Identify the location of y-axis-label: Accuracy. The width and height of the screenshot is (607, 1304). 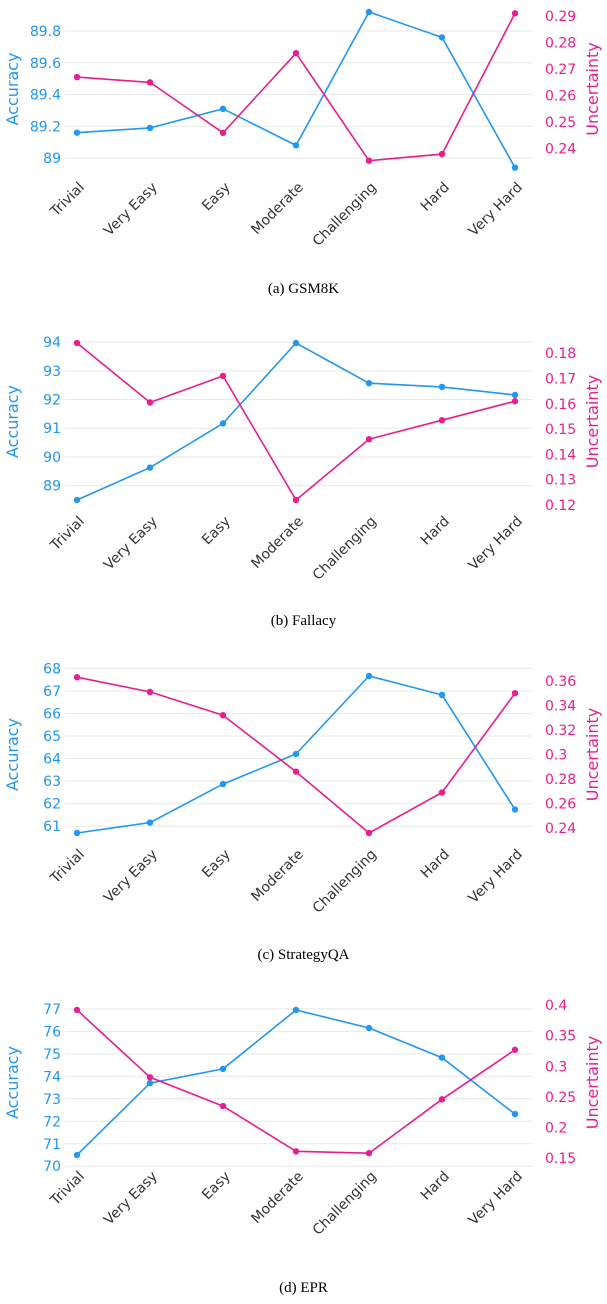
(12, 421).